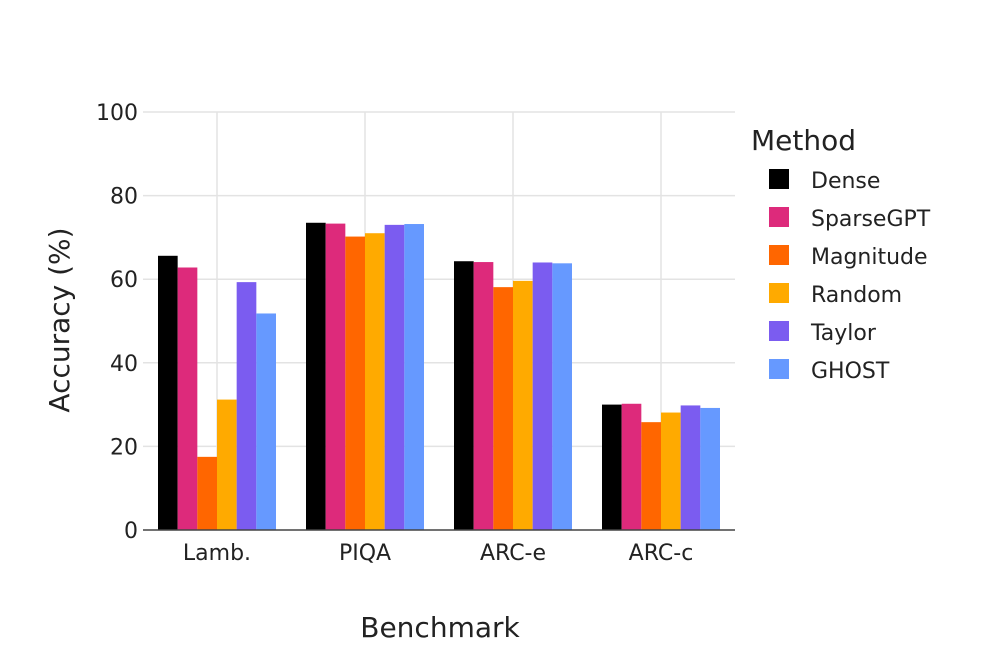 The width and height of the screenshot is (996, 664). Describe the element at coordinates (779, 255) in the screenshot. I see `legend-swatch-magnitude` at that location.